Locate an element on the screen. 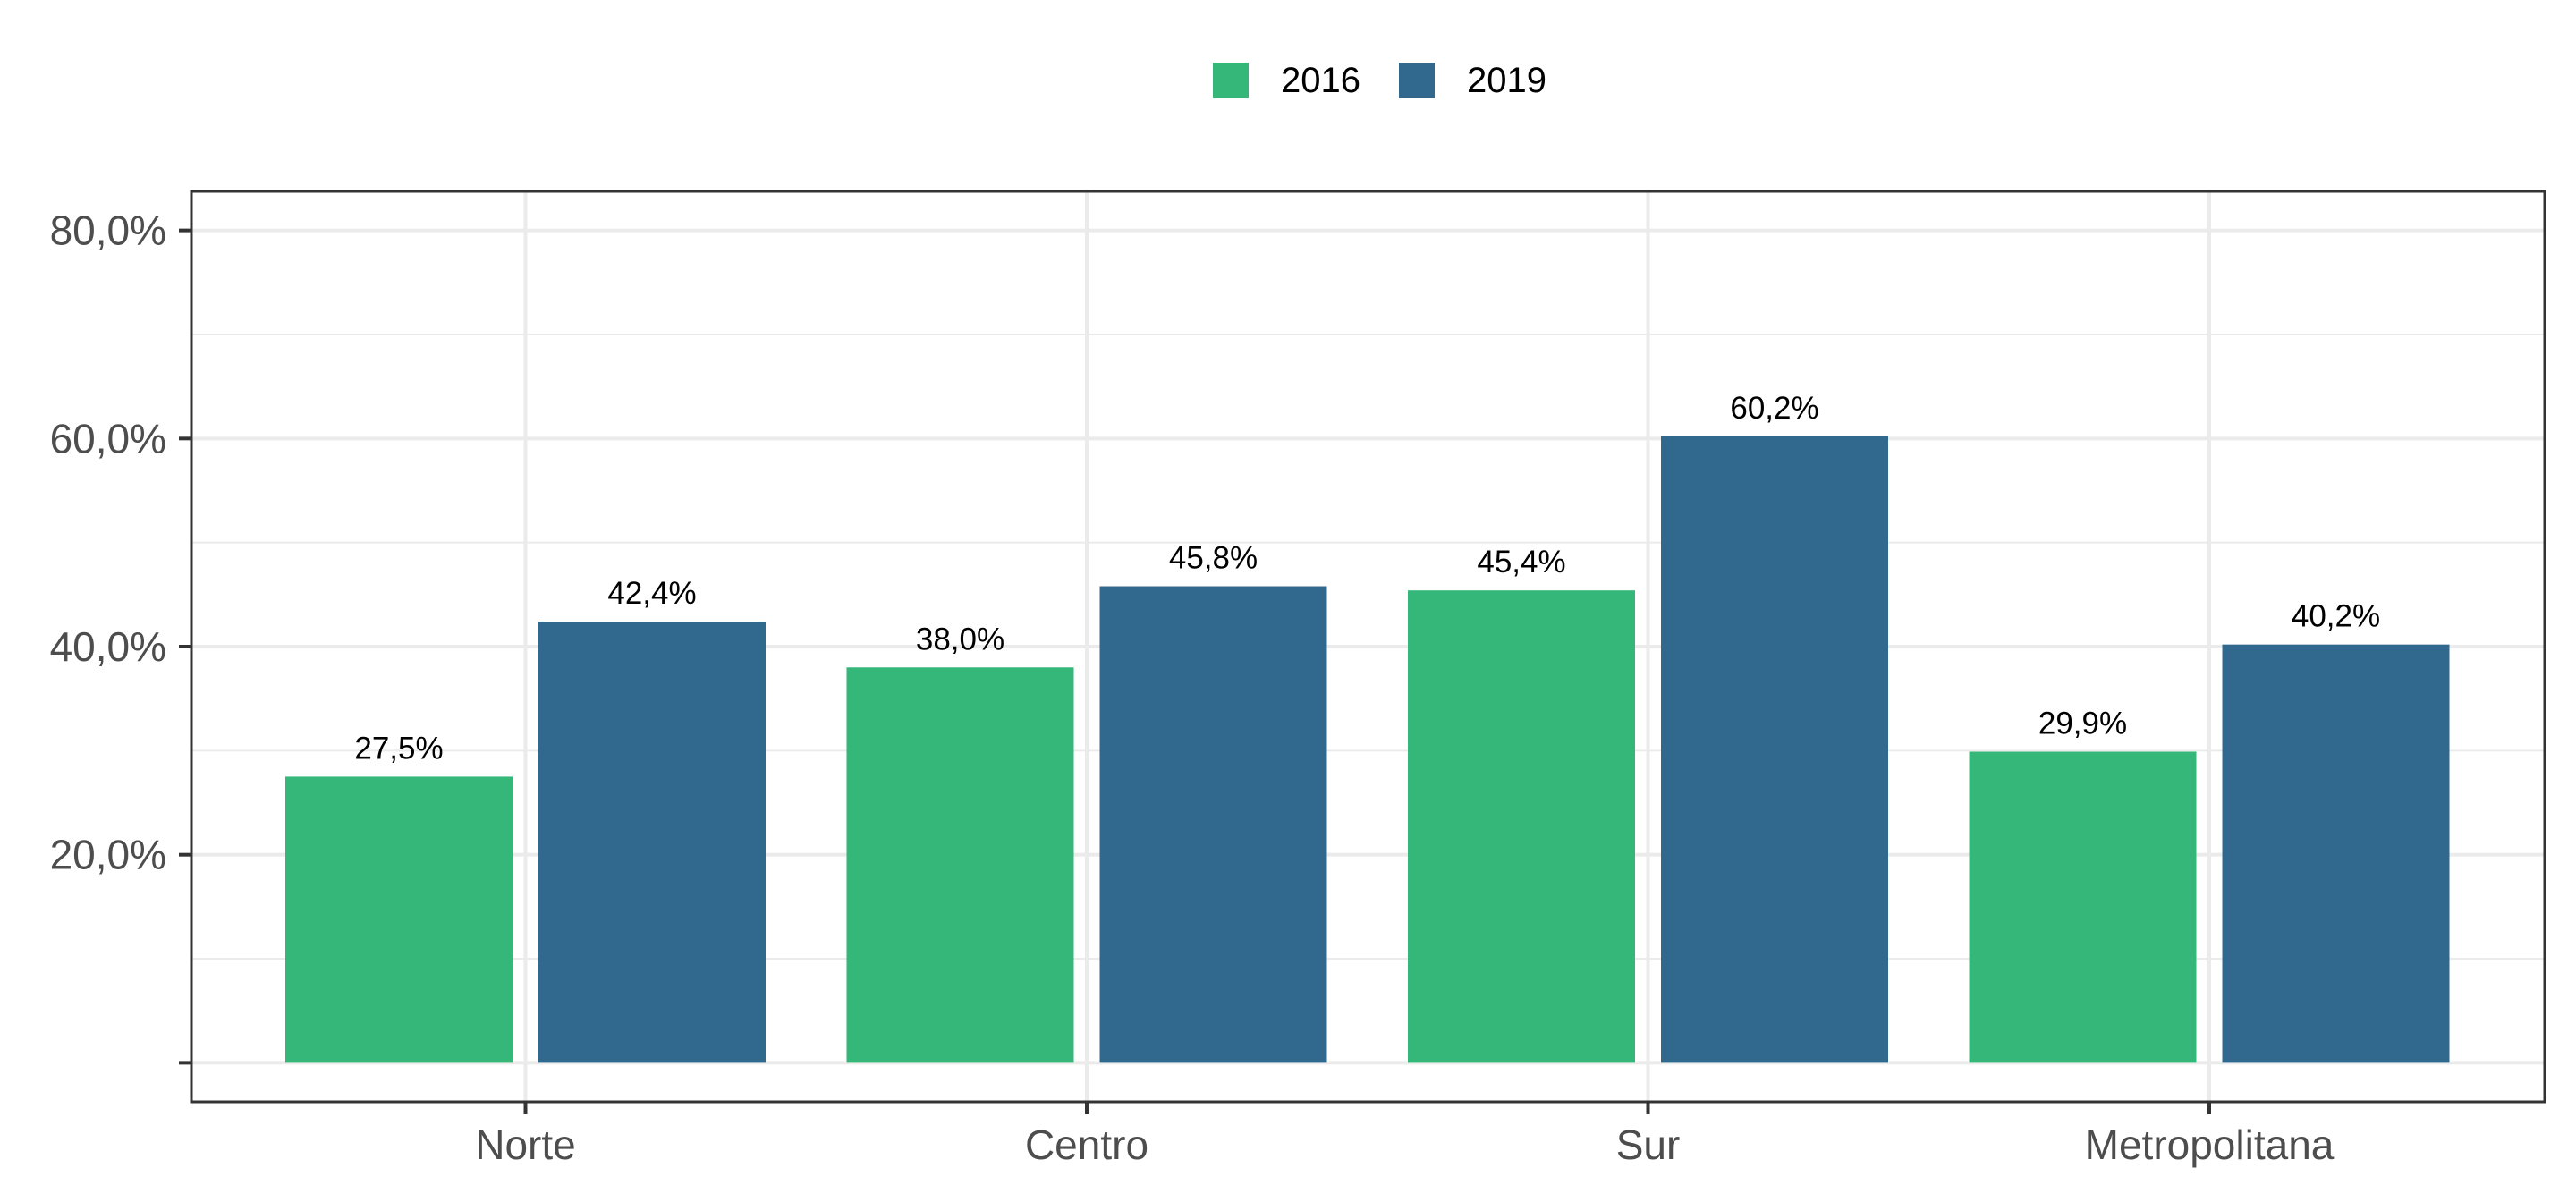 This screenshot has height=1202, width=2576. bar-2016-norte is located at coordinates (399, 919).